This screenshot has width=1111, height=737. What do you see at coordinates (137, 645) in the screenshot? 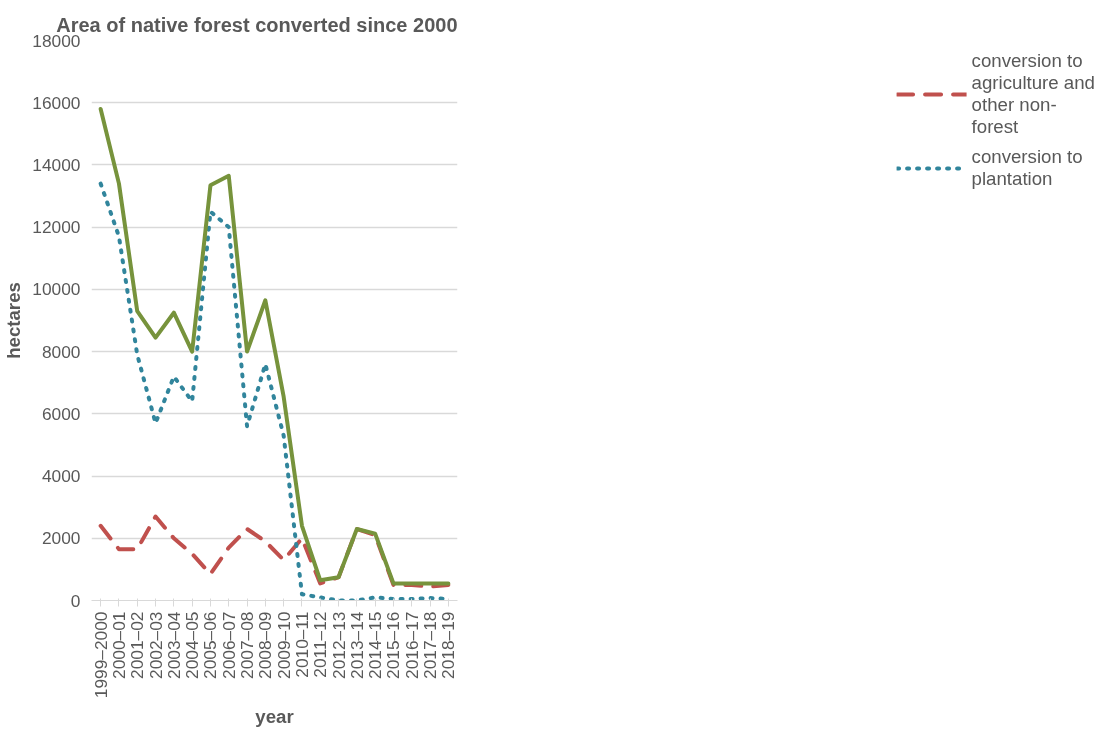
I see `x-tick-label: 2001–02` at bounding box center [137, 645].